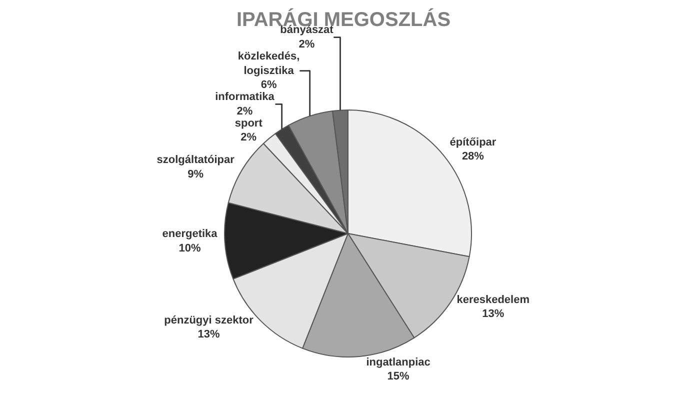 The width and height of the screenshot is (687, 397). I want to click on data-label: 9%, so click(196, 174).